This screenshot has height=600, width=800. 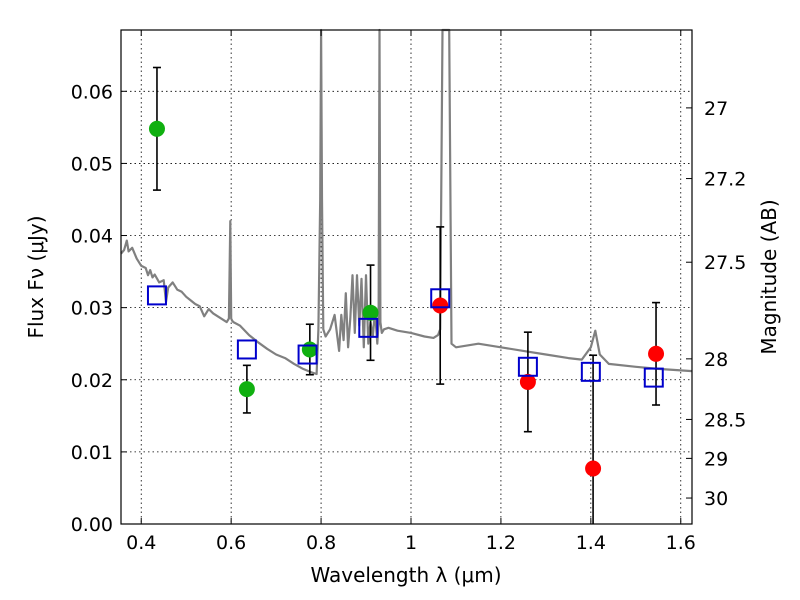 What do you see at coordinates (321, 543) in the screenshot?
I see `x-tick-label: 0.8` at bounding box center [321, 543].